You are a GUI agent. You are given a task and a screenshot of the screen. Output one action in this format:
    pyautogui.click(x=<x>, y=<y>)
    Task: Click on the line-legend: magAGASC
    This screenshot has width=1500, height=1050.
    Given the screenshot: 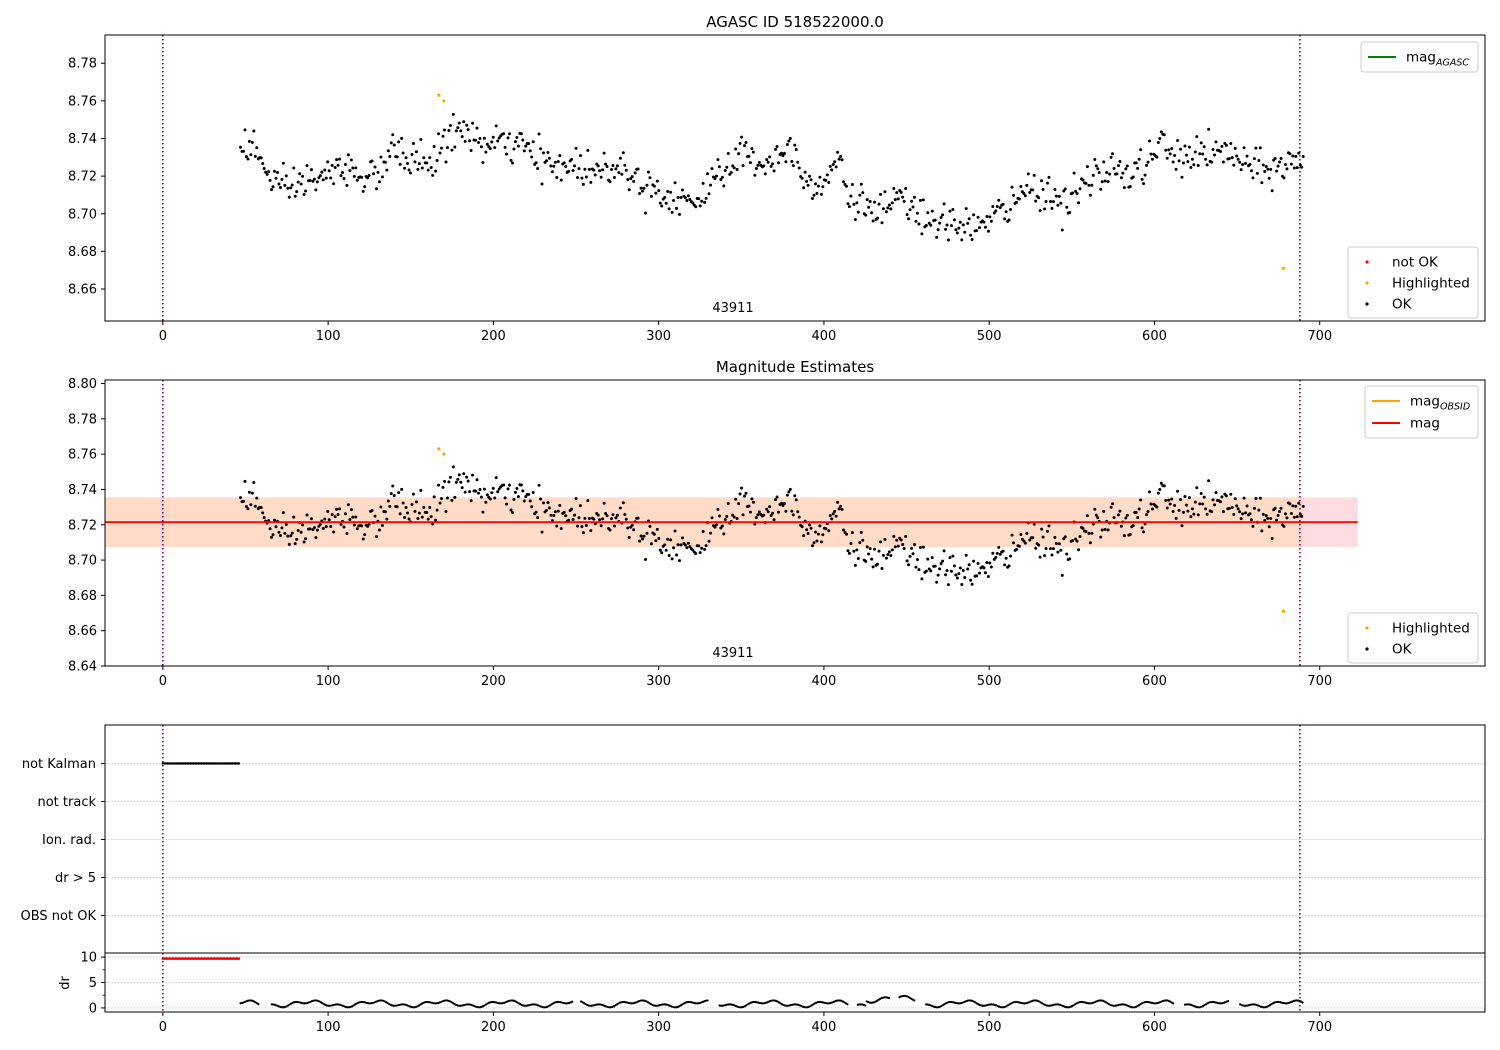 What is the action you would take?
    pyautogui.click(x=1419, y=57)
    